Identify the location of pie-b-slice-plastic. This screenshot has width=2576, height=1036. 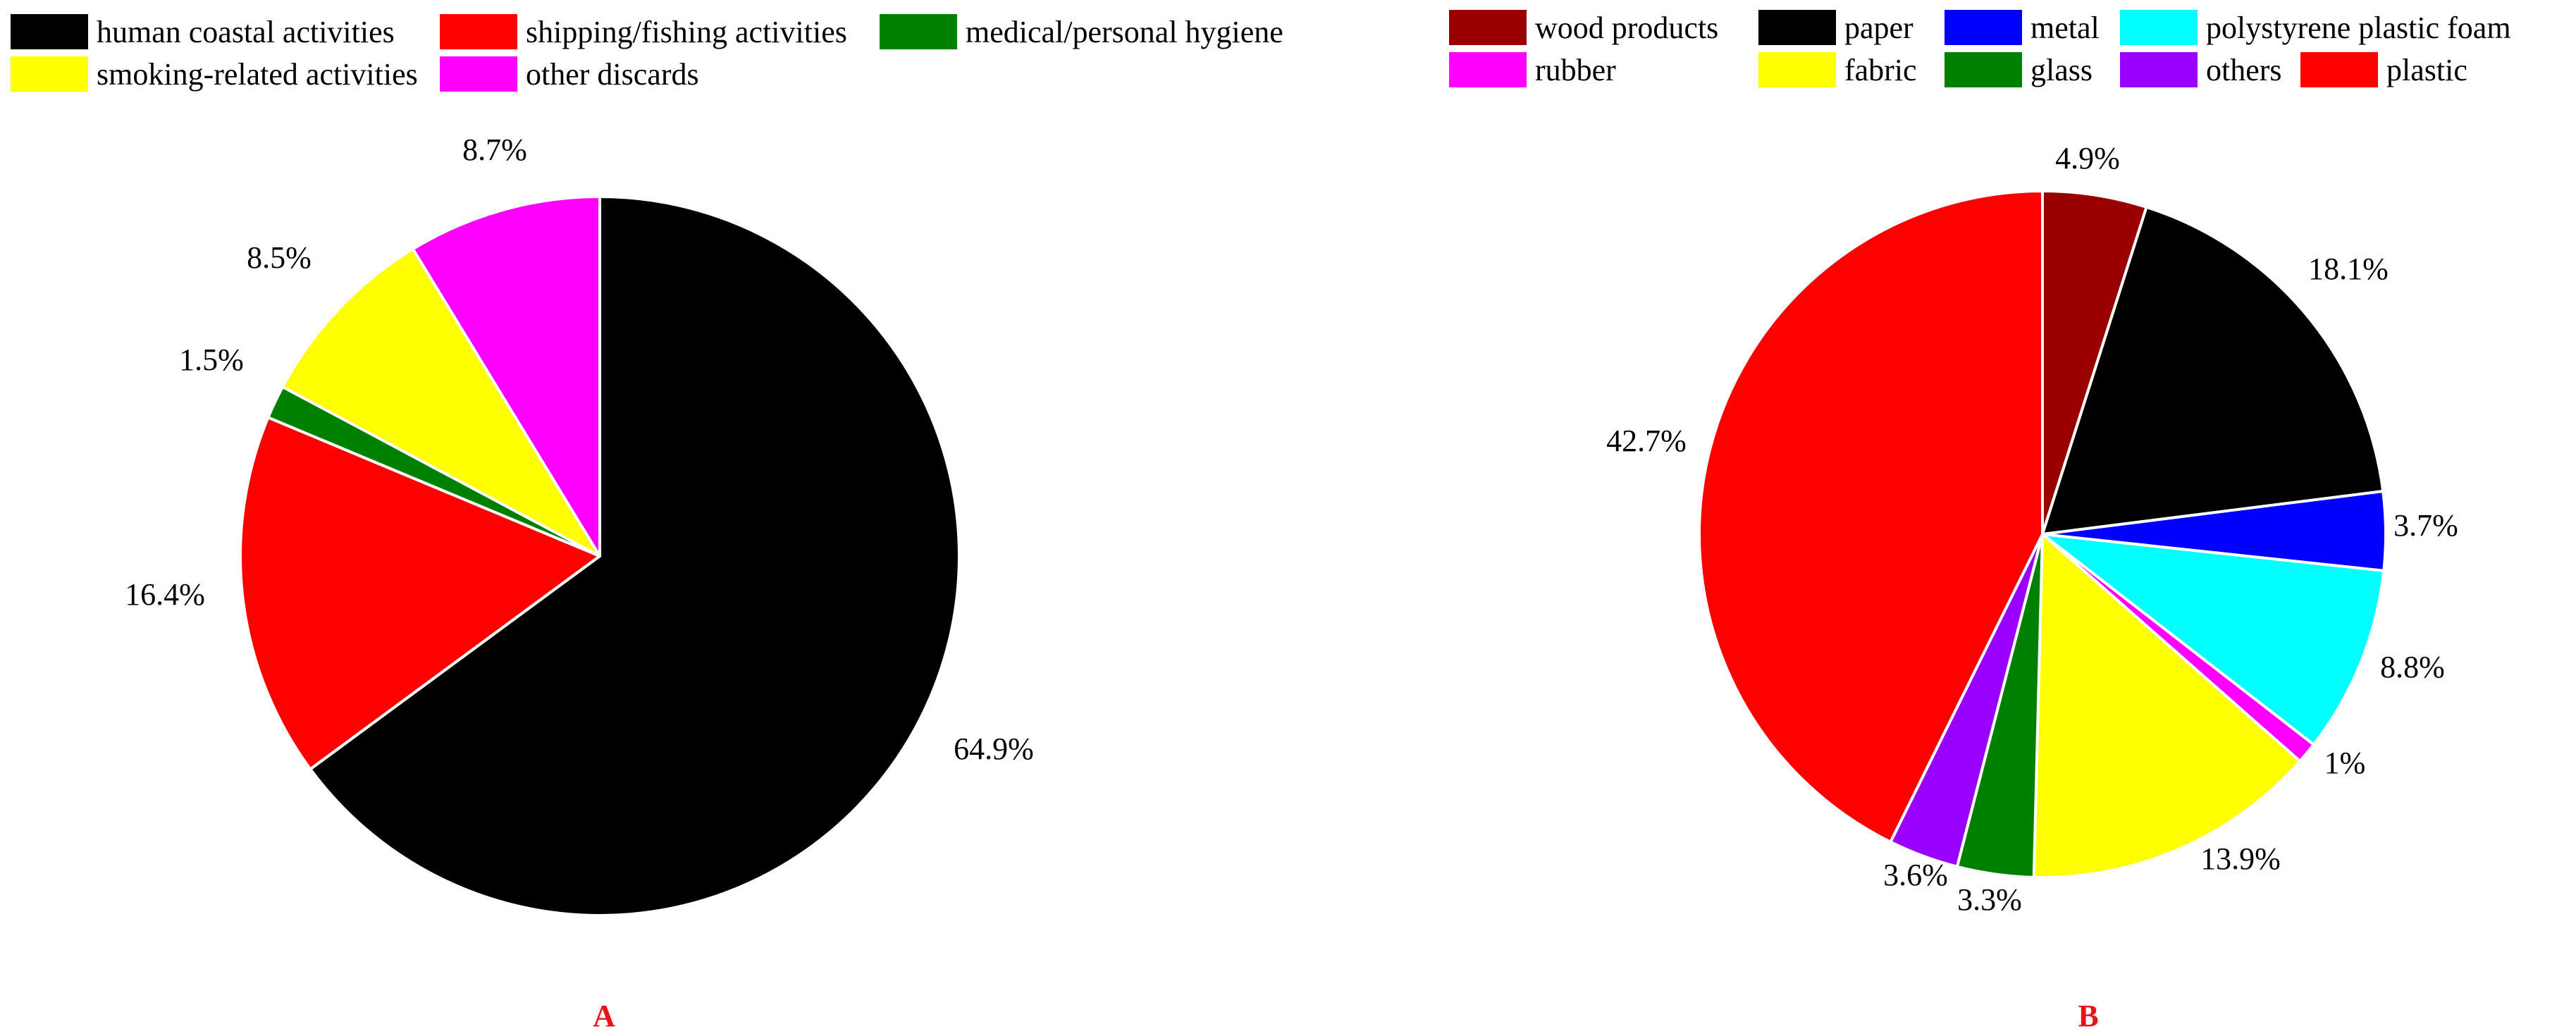
(1871, 517).